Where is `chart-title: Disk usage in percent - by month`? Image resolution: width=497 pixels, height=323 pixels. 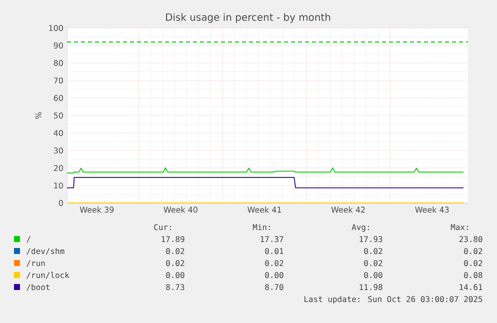 chart-title: Disk usage in percent - by month is located at coordinates (248, 18).